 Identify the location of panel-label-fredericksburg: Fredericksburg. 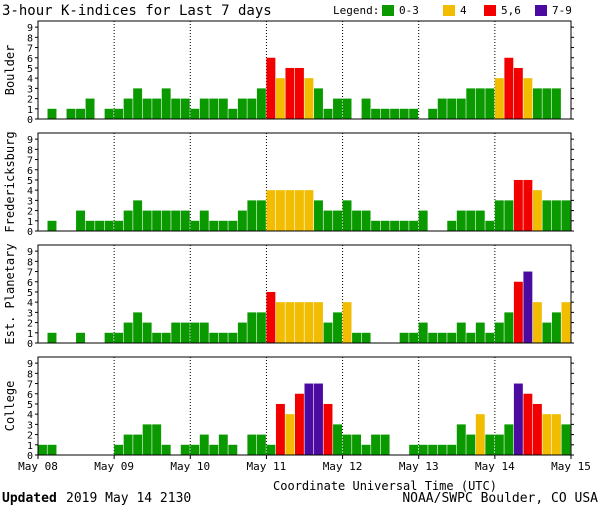
(10, 181).